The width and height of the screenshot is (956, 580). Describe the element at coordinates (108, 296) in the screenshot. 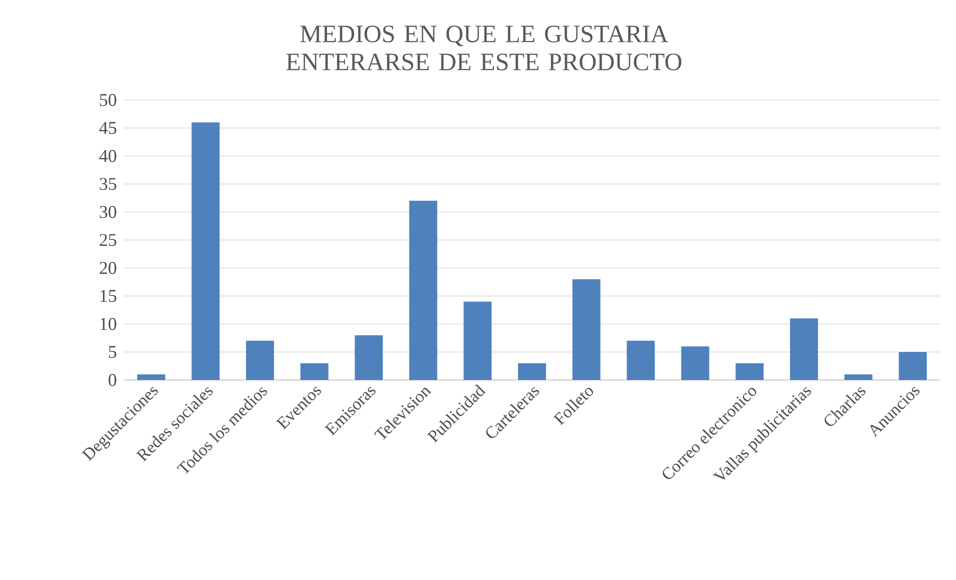

I see `y-tick-label: 15` at that location.